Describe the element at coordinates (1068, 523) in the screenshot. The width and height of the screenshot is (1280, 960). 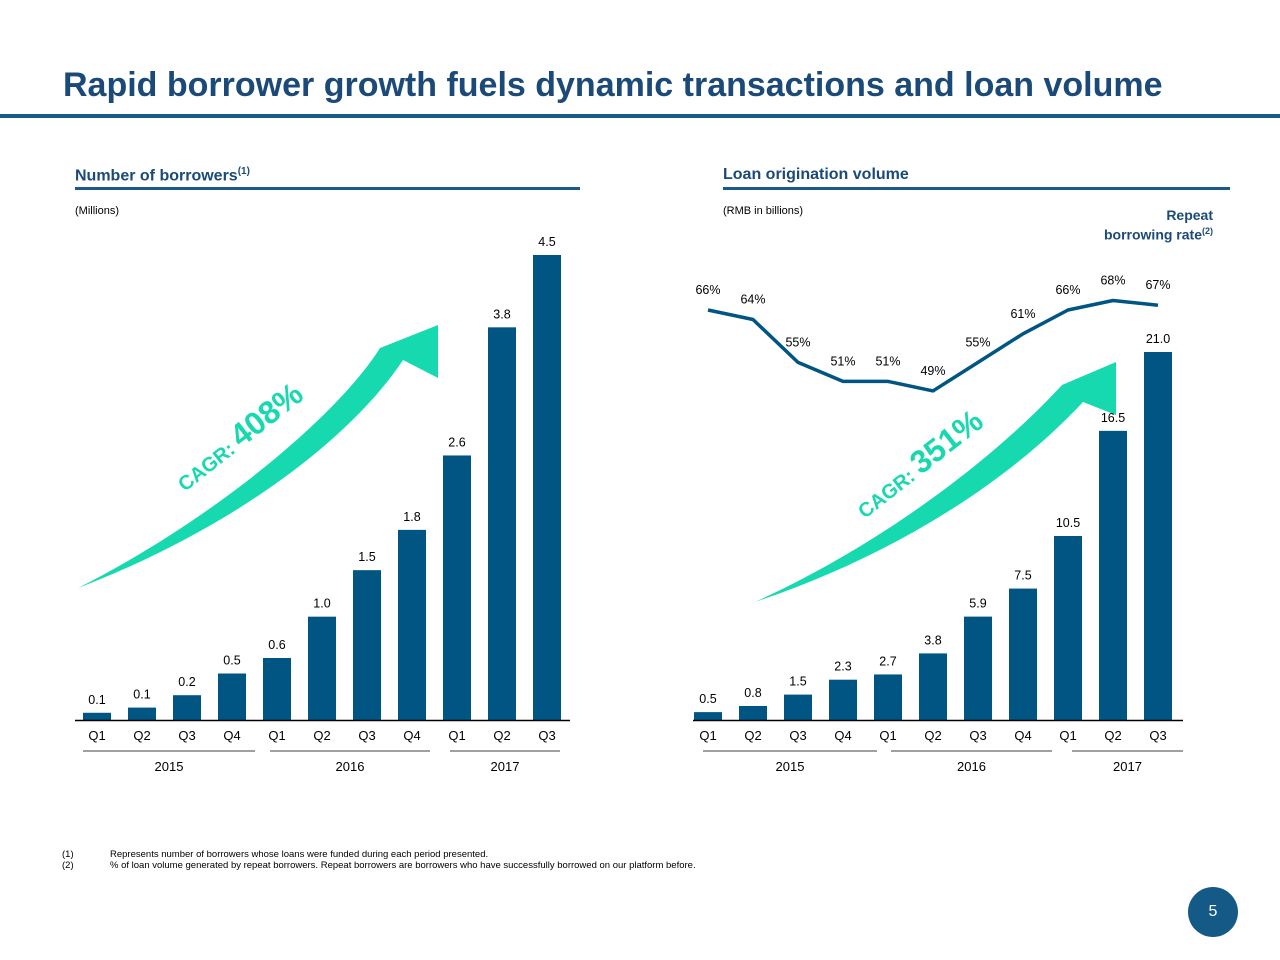
I see `bar-value-label: 10.5` at that location.